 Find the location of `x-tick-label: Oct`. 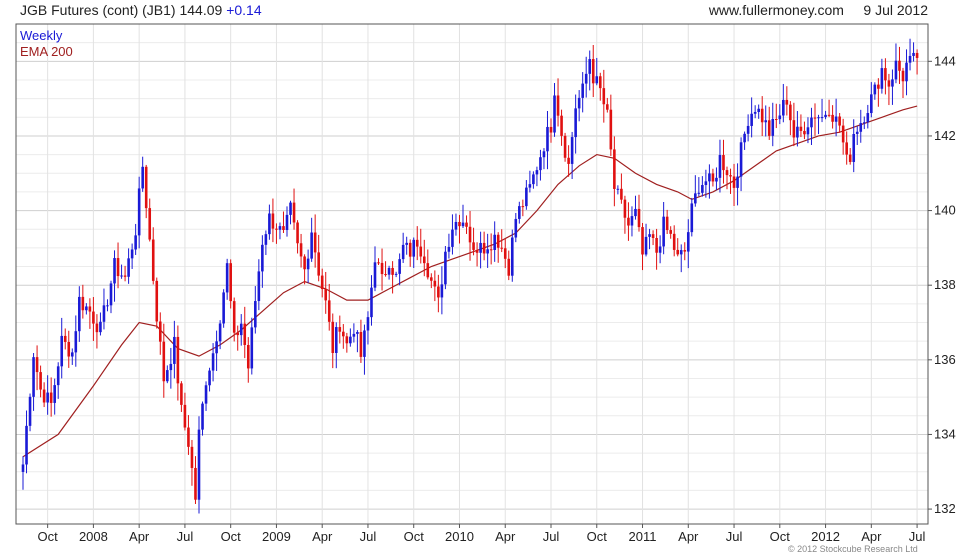

x-tick-label: Oct is located at coordinates (231, 536).